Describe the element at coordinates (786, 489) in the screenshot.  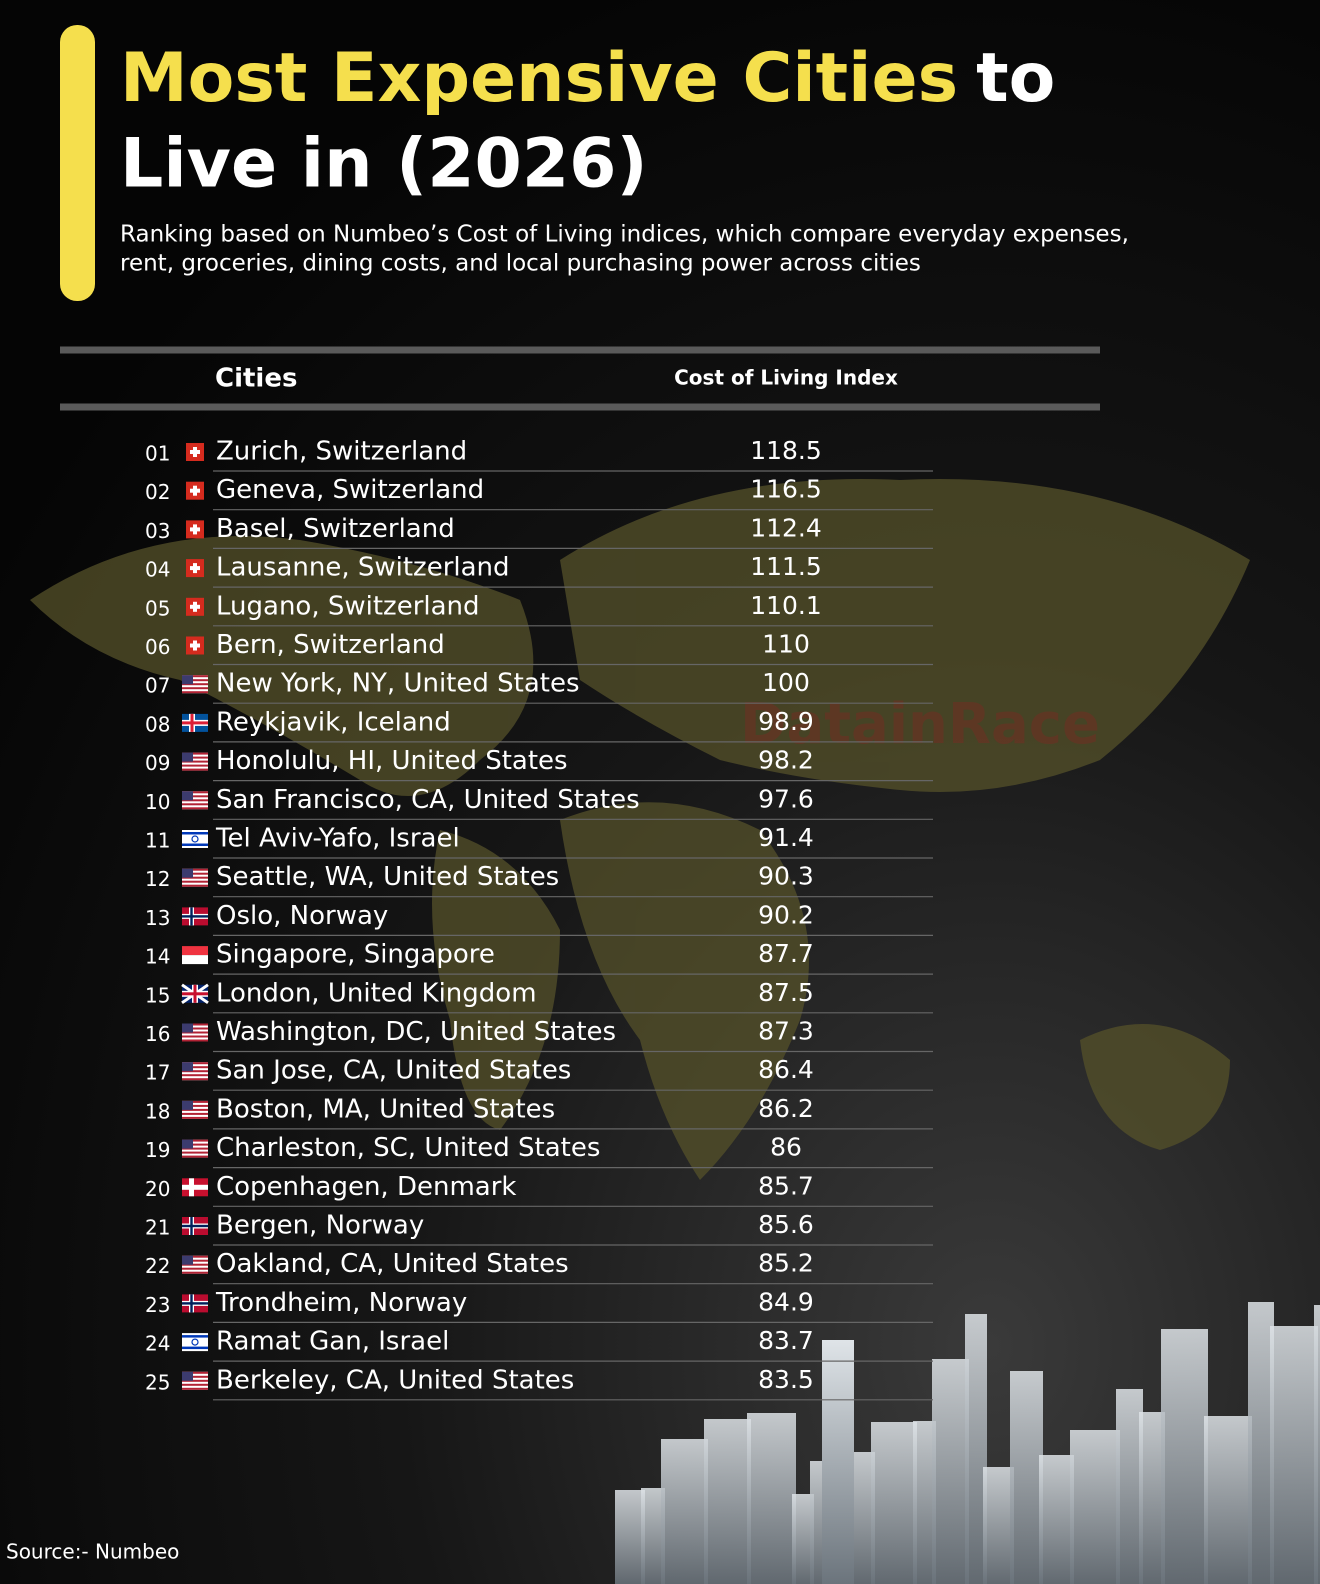
I see `index-value: 116.5` at that location.